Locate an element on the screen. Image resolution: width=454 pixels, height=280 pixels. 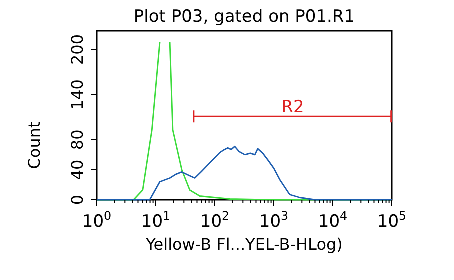
x-tick-label: 10$^{0}$ is located at coordinates (97, 220).